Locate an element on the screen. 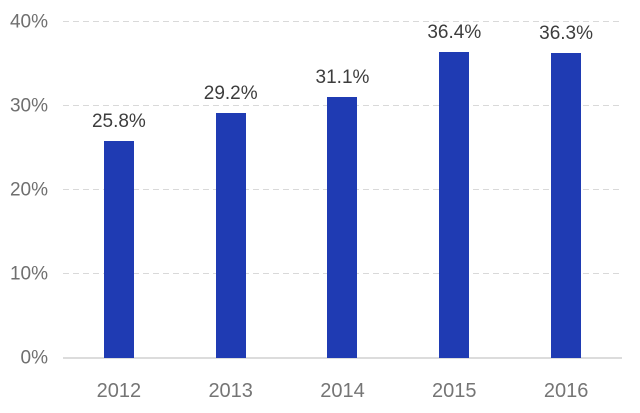 This screenshot has height=413, width=640. bar-2012 is located at coordinates (118, 249).